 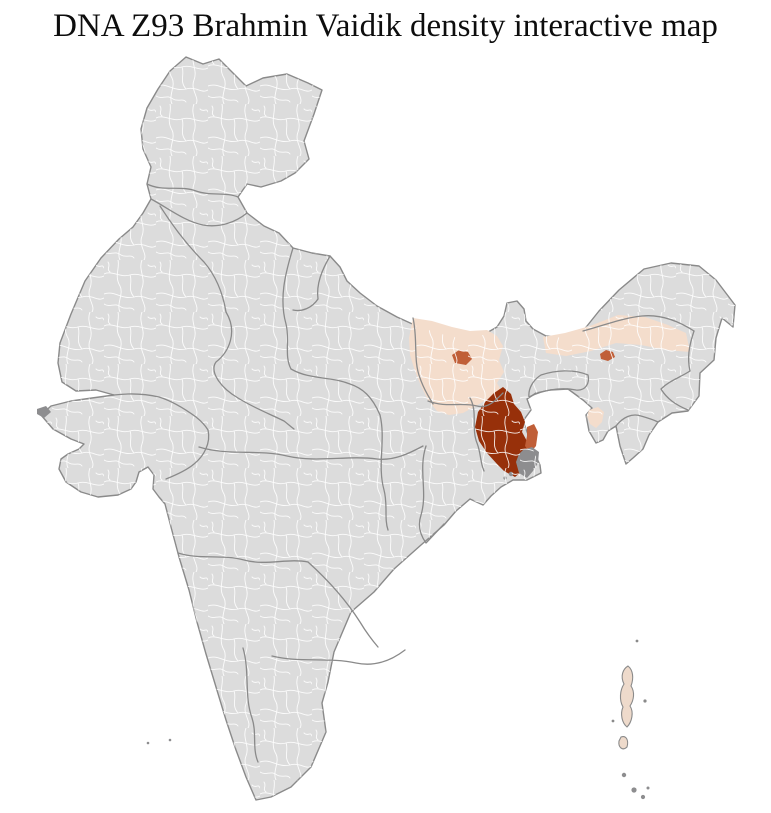 I want to click on state-border-hp-south, so click(x=199, y=212).